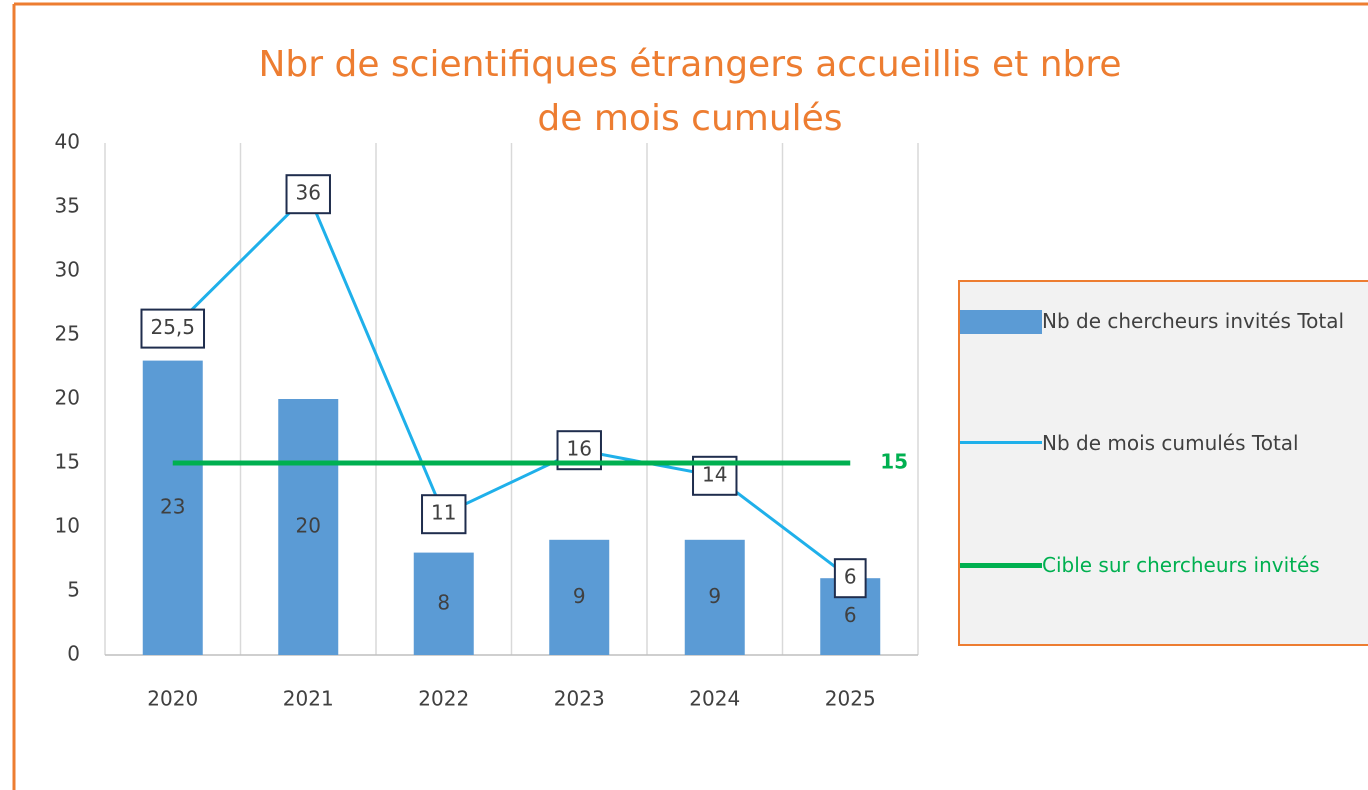 This screenshot has height=790, width=1368. Describe the element at coordinates (1181, 565) in the screenshot. I see `legend-label: Cible sur chercheurs invités` at that location.